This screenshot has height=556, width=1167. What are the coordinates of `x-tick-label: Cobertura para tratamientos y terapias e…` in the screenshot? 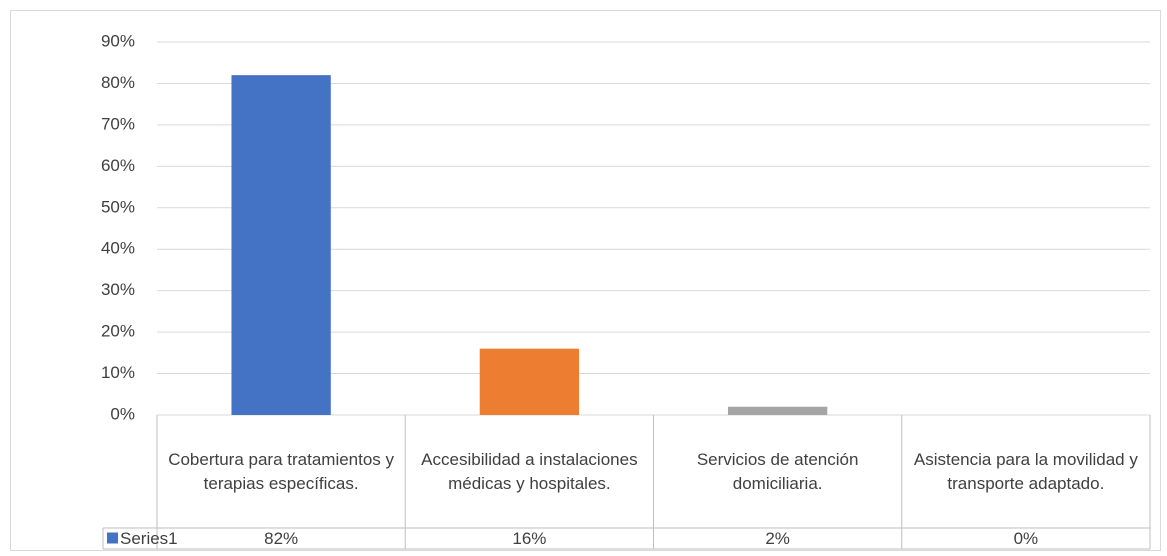 It's located at (281, 471).